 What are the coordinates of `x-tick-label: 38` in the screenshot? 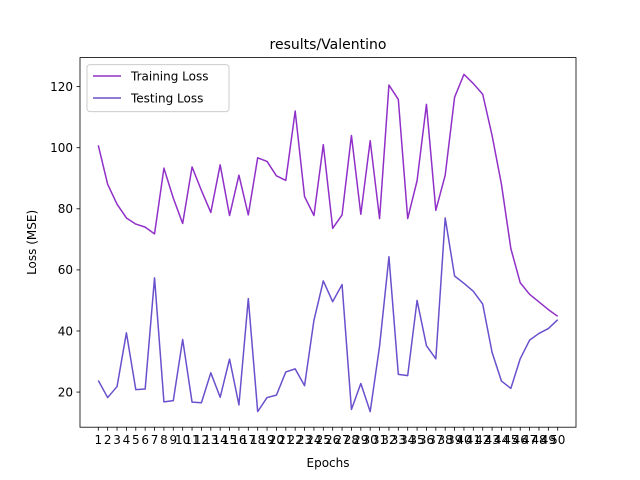 It's located at (445, 440).